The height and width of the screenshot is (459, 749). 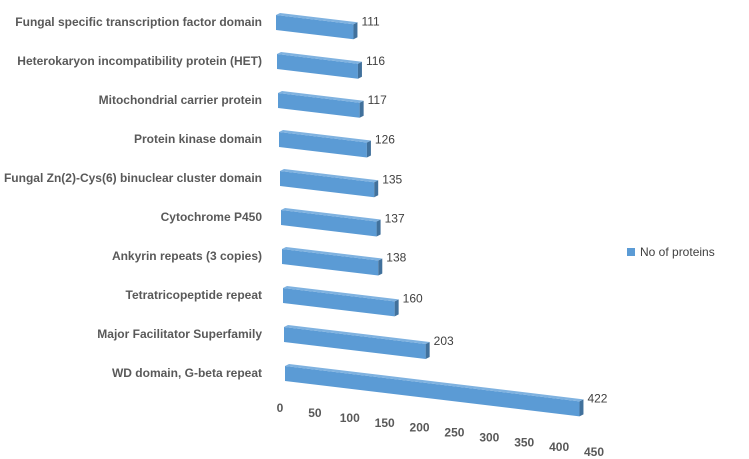 What do you see at coordinates (559, 447) in the screenshot?
I see `x-tick-label: 400` at bounding box center [559, 447].